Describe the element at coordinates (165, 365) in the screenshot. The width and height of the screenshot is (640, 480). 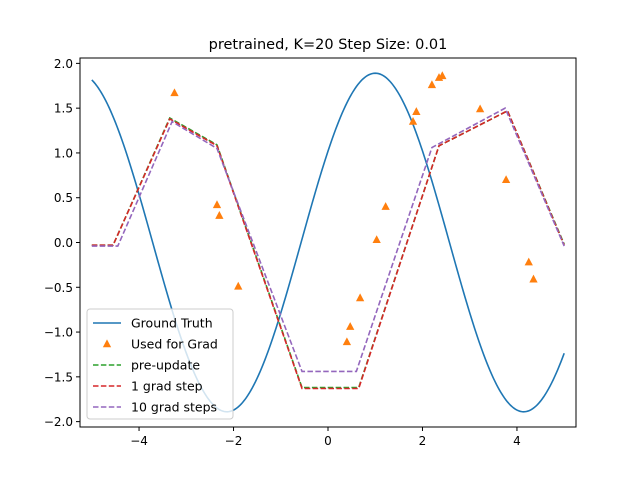
I see `legend-label-pre-update: pre-update` at that location.